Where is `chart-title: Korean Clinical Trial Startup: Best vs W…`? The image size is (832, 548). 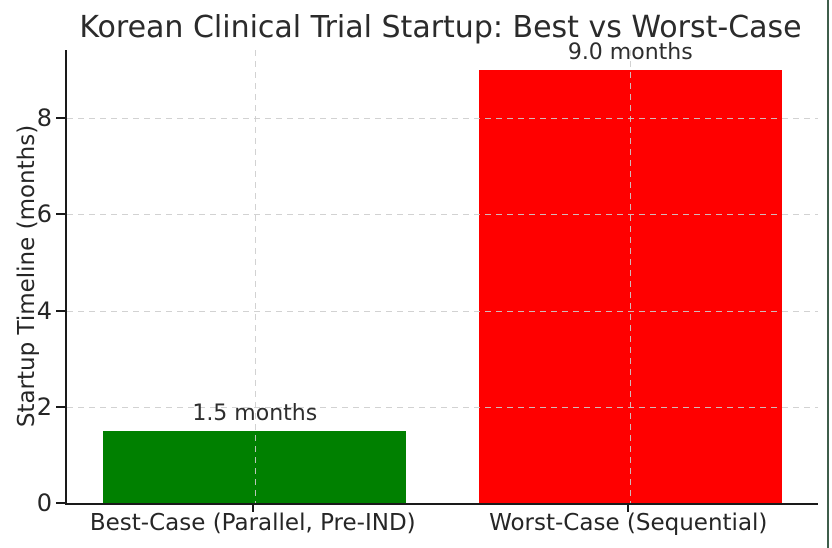
chart-title: Korean Clinical Trial Startup: Best vs W… is located at coordinates (440, 27).